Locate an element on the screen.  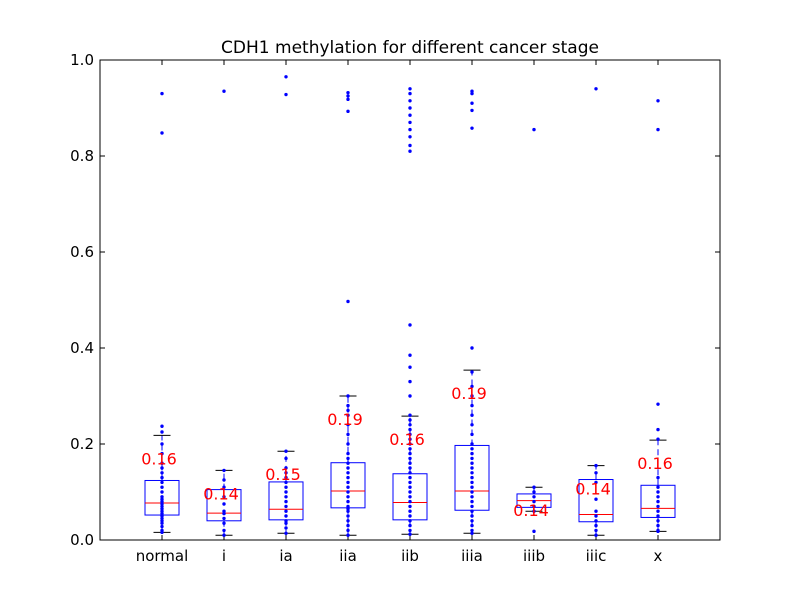
x-tick-label-i: i is located at coordinates (224, 556).